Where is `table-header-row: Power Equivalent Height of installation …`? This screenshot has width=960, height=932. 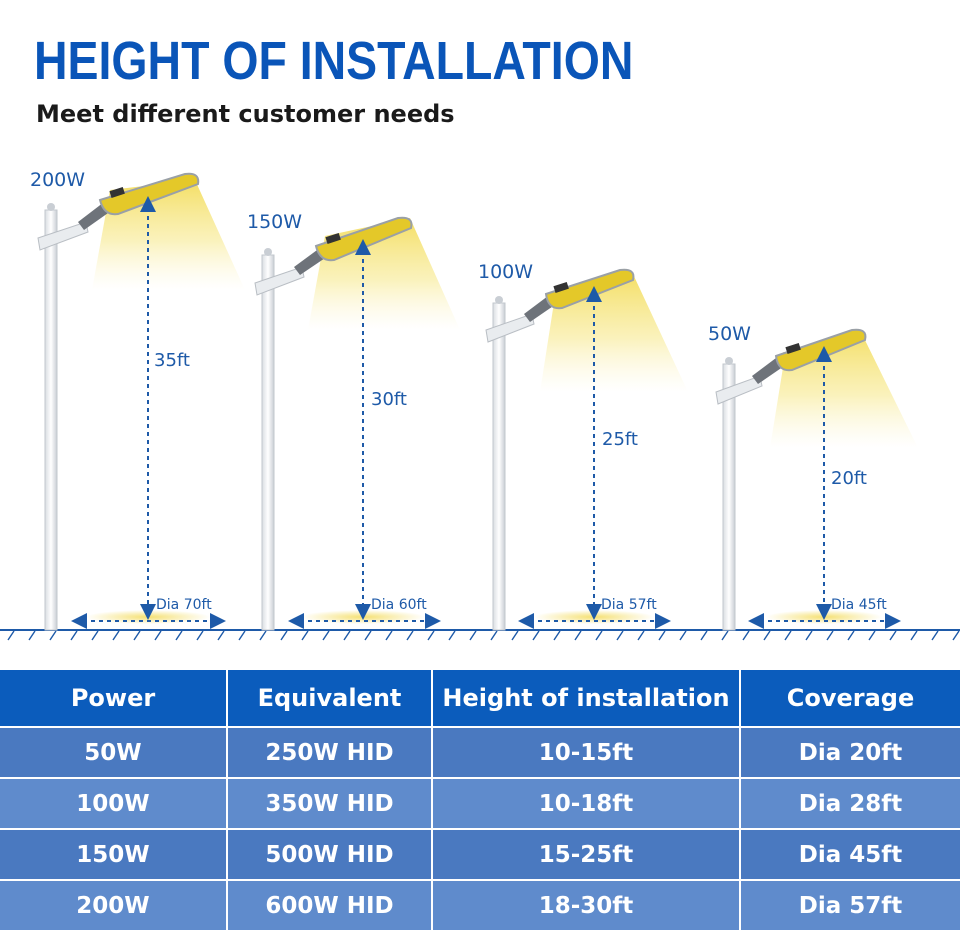
table-header-row: Power Equivalent Height of installation … is located at coordinates (480, 698).